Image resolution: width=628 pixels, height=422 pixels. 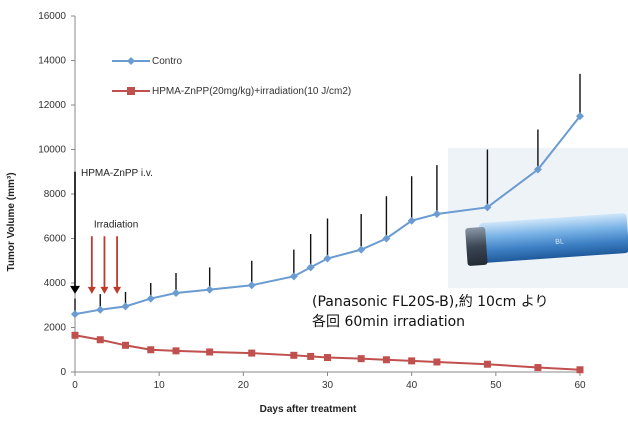 What do you see at coordinates (116, 224) in the screenshot?
I see `annotation-irradiation: Irradiation` at bounding box center [116, 224].